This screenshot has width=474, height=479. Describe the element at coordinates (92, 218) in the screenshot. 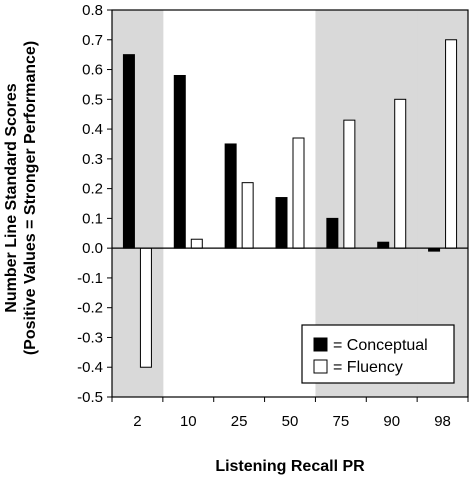

I see `y-tick-label: 0.1` at that location.